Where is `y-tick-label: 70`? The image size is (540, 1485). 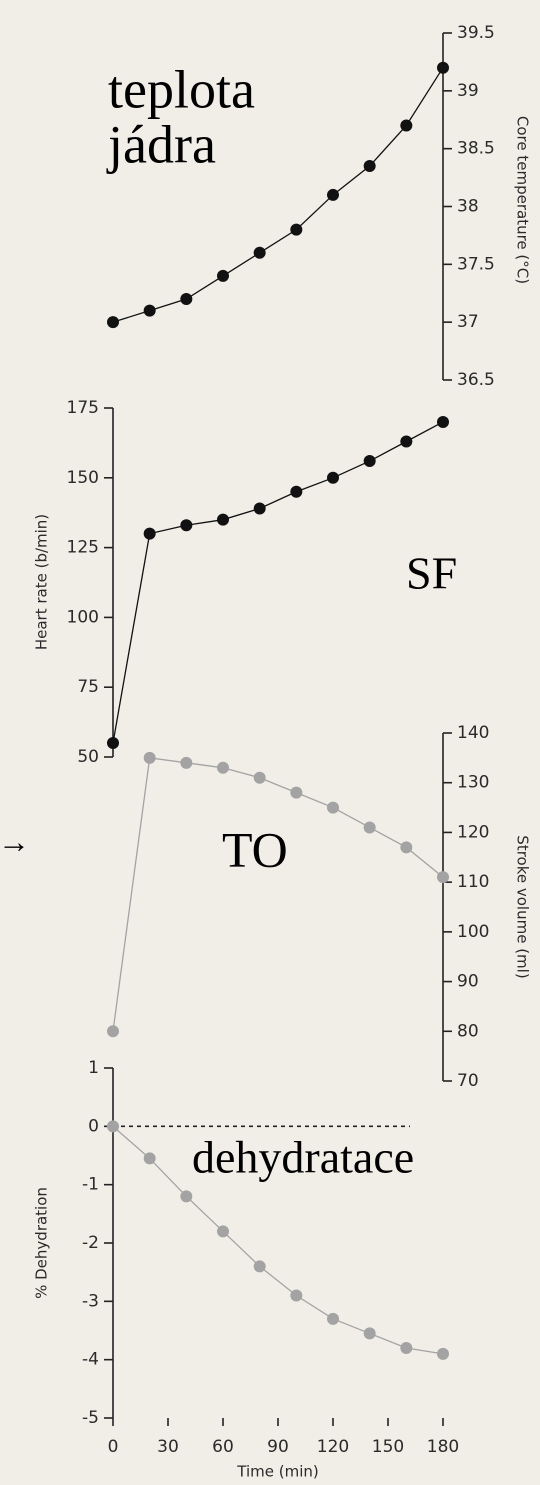
y-tick-label: 70 is located at coordinates (468, 1081).